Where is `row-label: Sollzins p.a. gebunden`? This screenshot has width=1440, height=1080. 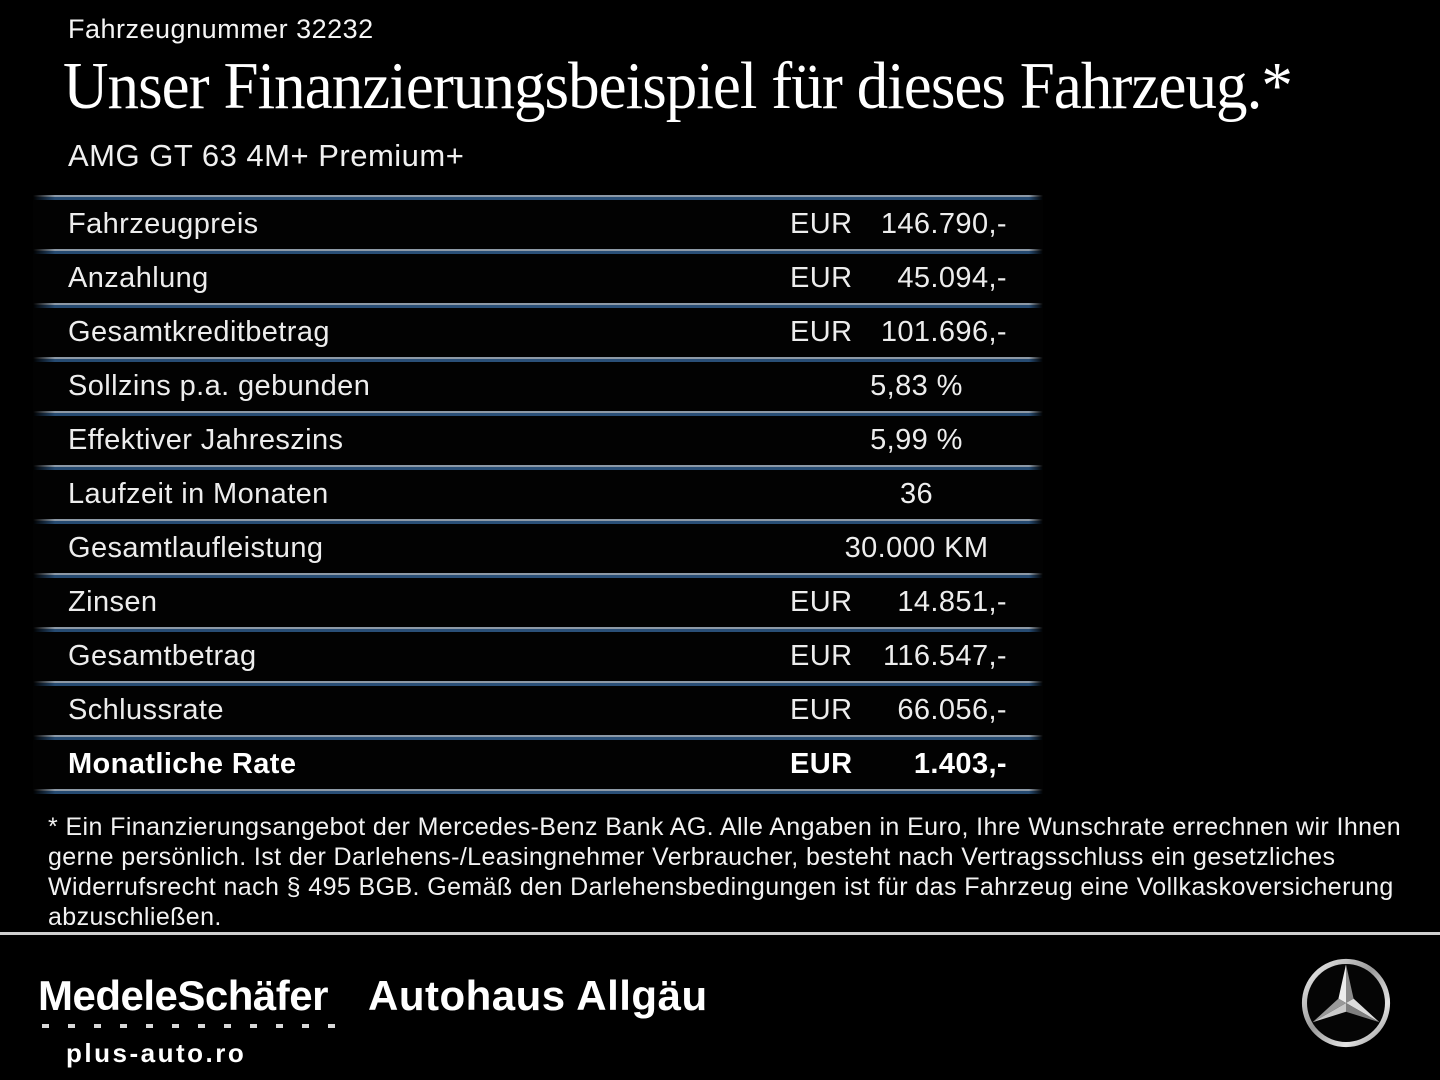
row-label: Sollzins p.a. gebunden is located at coordinates (219, 386).